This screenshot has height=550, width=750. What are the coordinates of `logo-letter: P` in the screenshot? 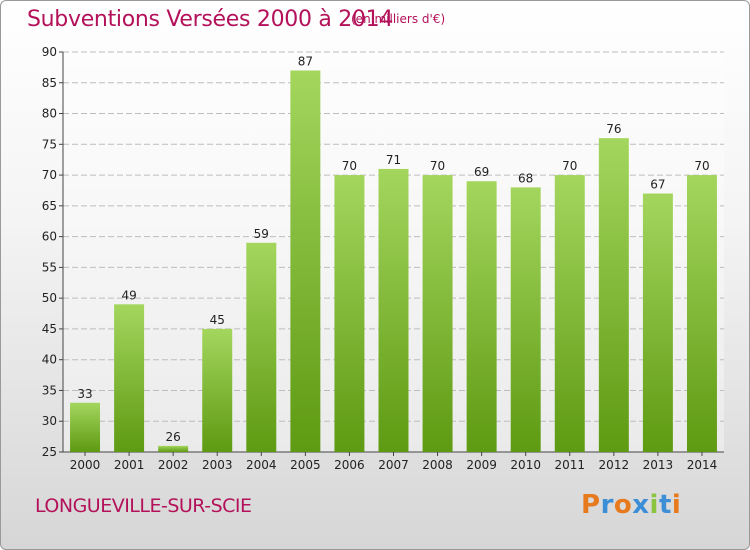 It's located at (591, 505).